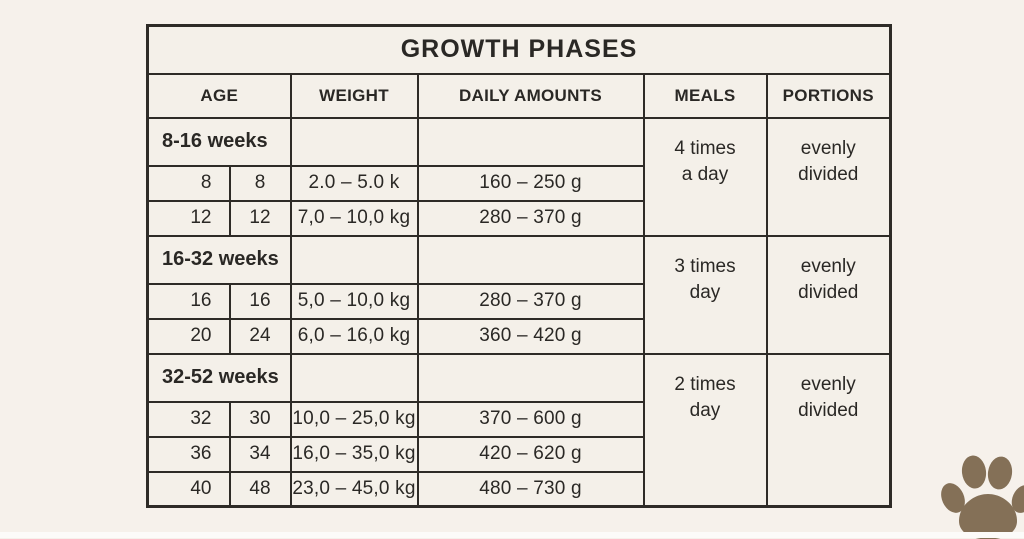  What do you see at coordinates (354, 301) in the screenshot?
I see `weight-cell: 5,0 – 10,0 kg` at bounding box center [354, 301].